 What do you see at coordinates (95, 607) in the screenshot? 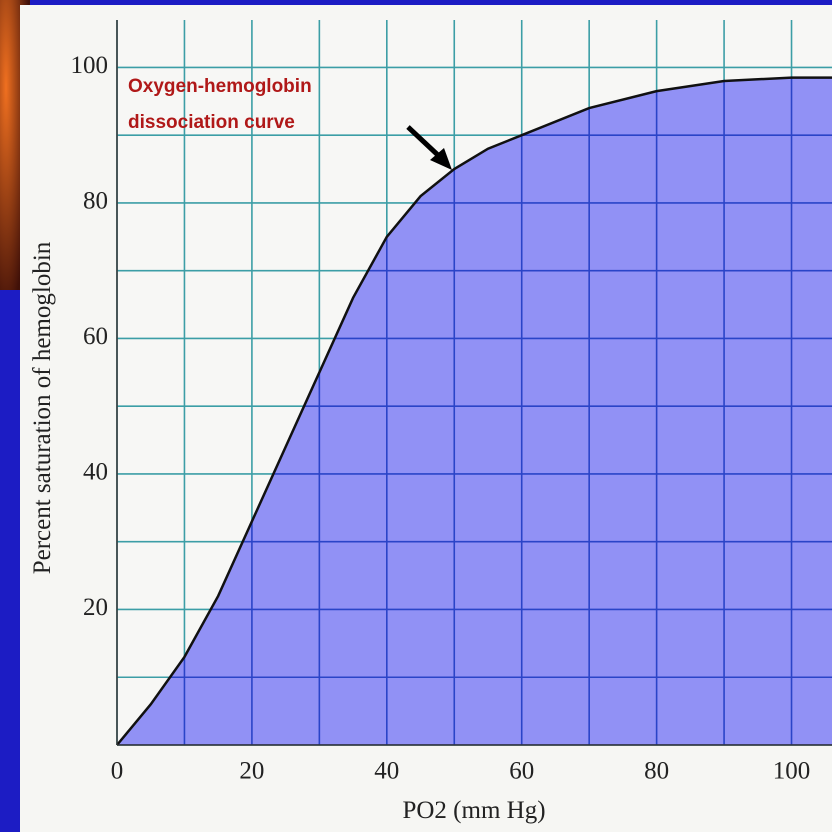
I see `y-tick-label: 20` at bounding box center [95, 607].